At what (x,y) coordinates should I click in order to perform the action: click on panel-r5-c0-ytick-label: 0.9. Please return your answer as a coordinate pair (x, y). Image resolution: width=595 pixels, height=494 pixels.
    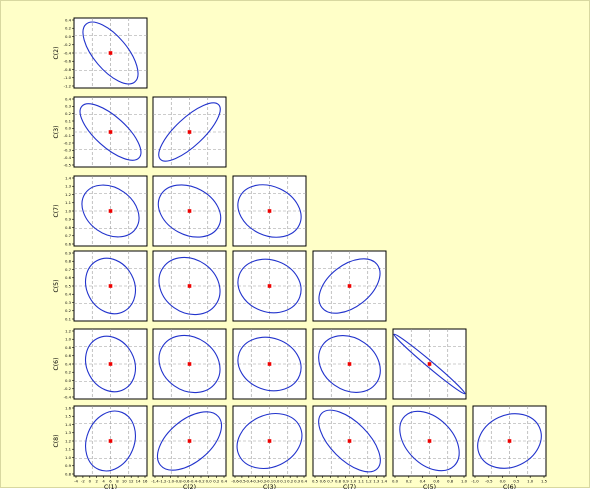
    Looking at the image, I should click on (68, 465).